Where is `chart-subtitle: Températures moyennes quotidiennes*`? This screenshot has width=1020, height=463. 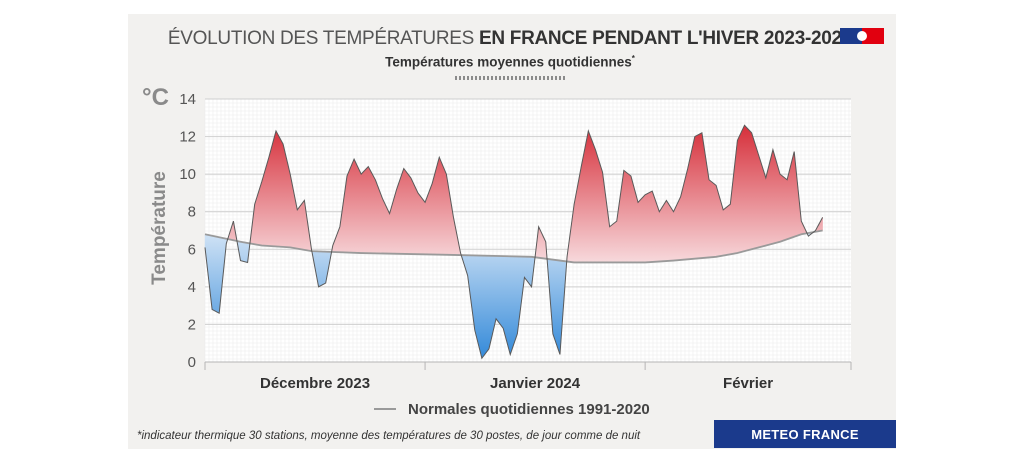
chart-subtitle: Températures moyennes quotidiennes* is located at coordinates (510, 62).